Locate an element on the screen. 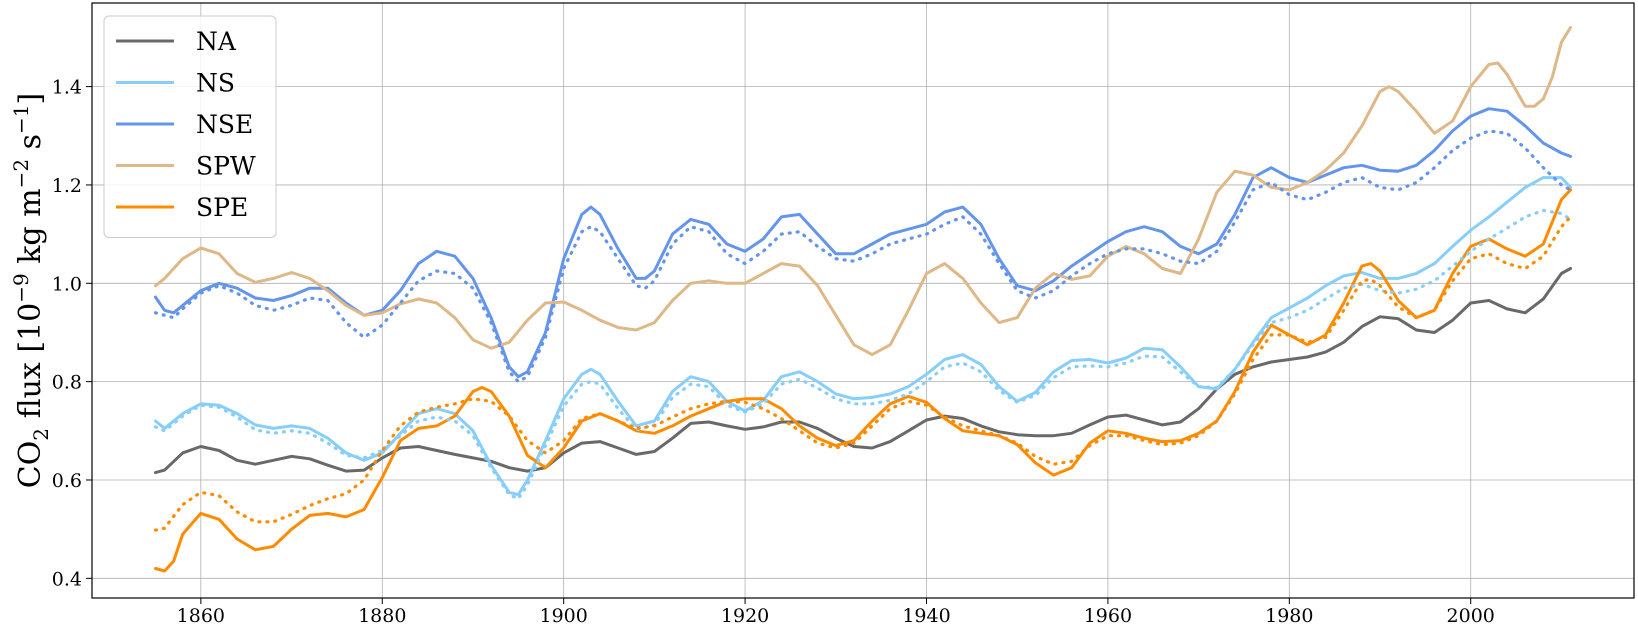 This screenshot has height=625, width=1638. legend-label-na: NA is located at coordinates (216, 41).